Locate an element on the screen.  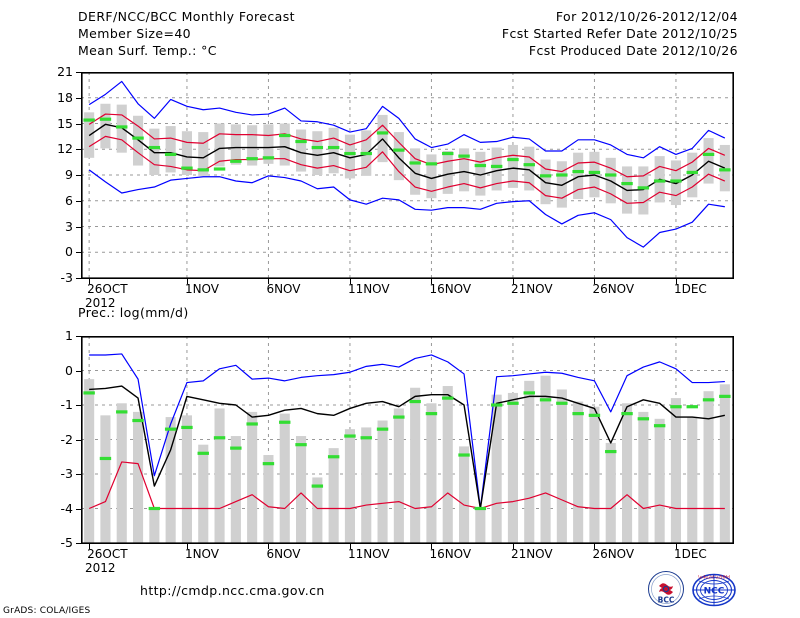
y-tick-label: 18 is located at coordinates (65, 97).